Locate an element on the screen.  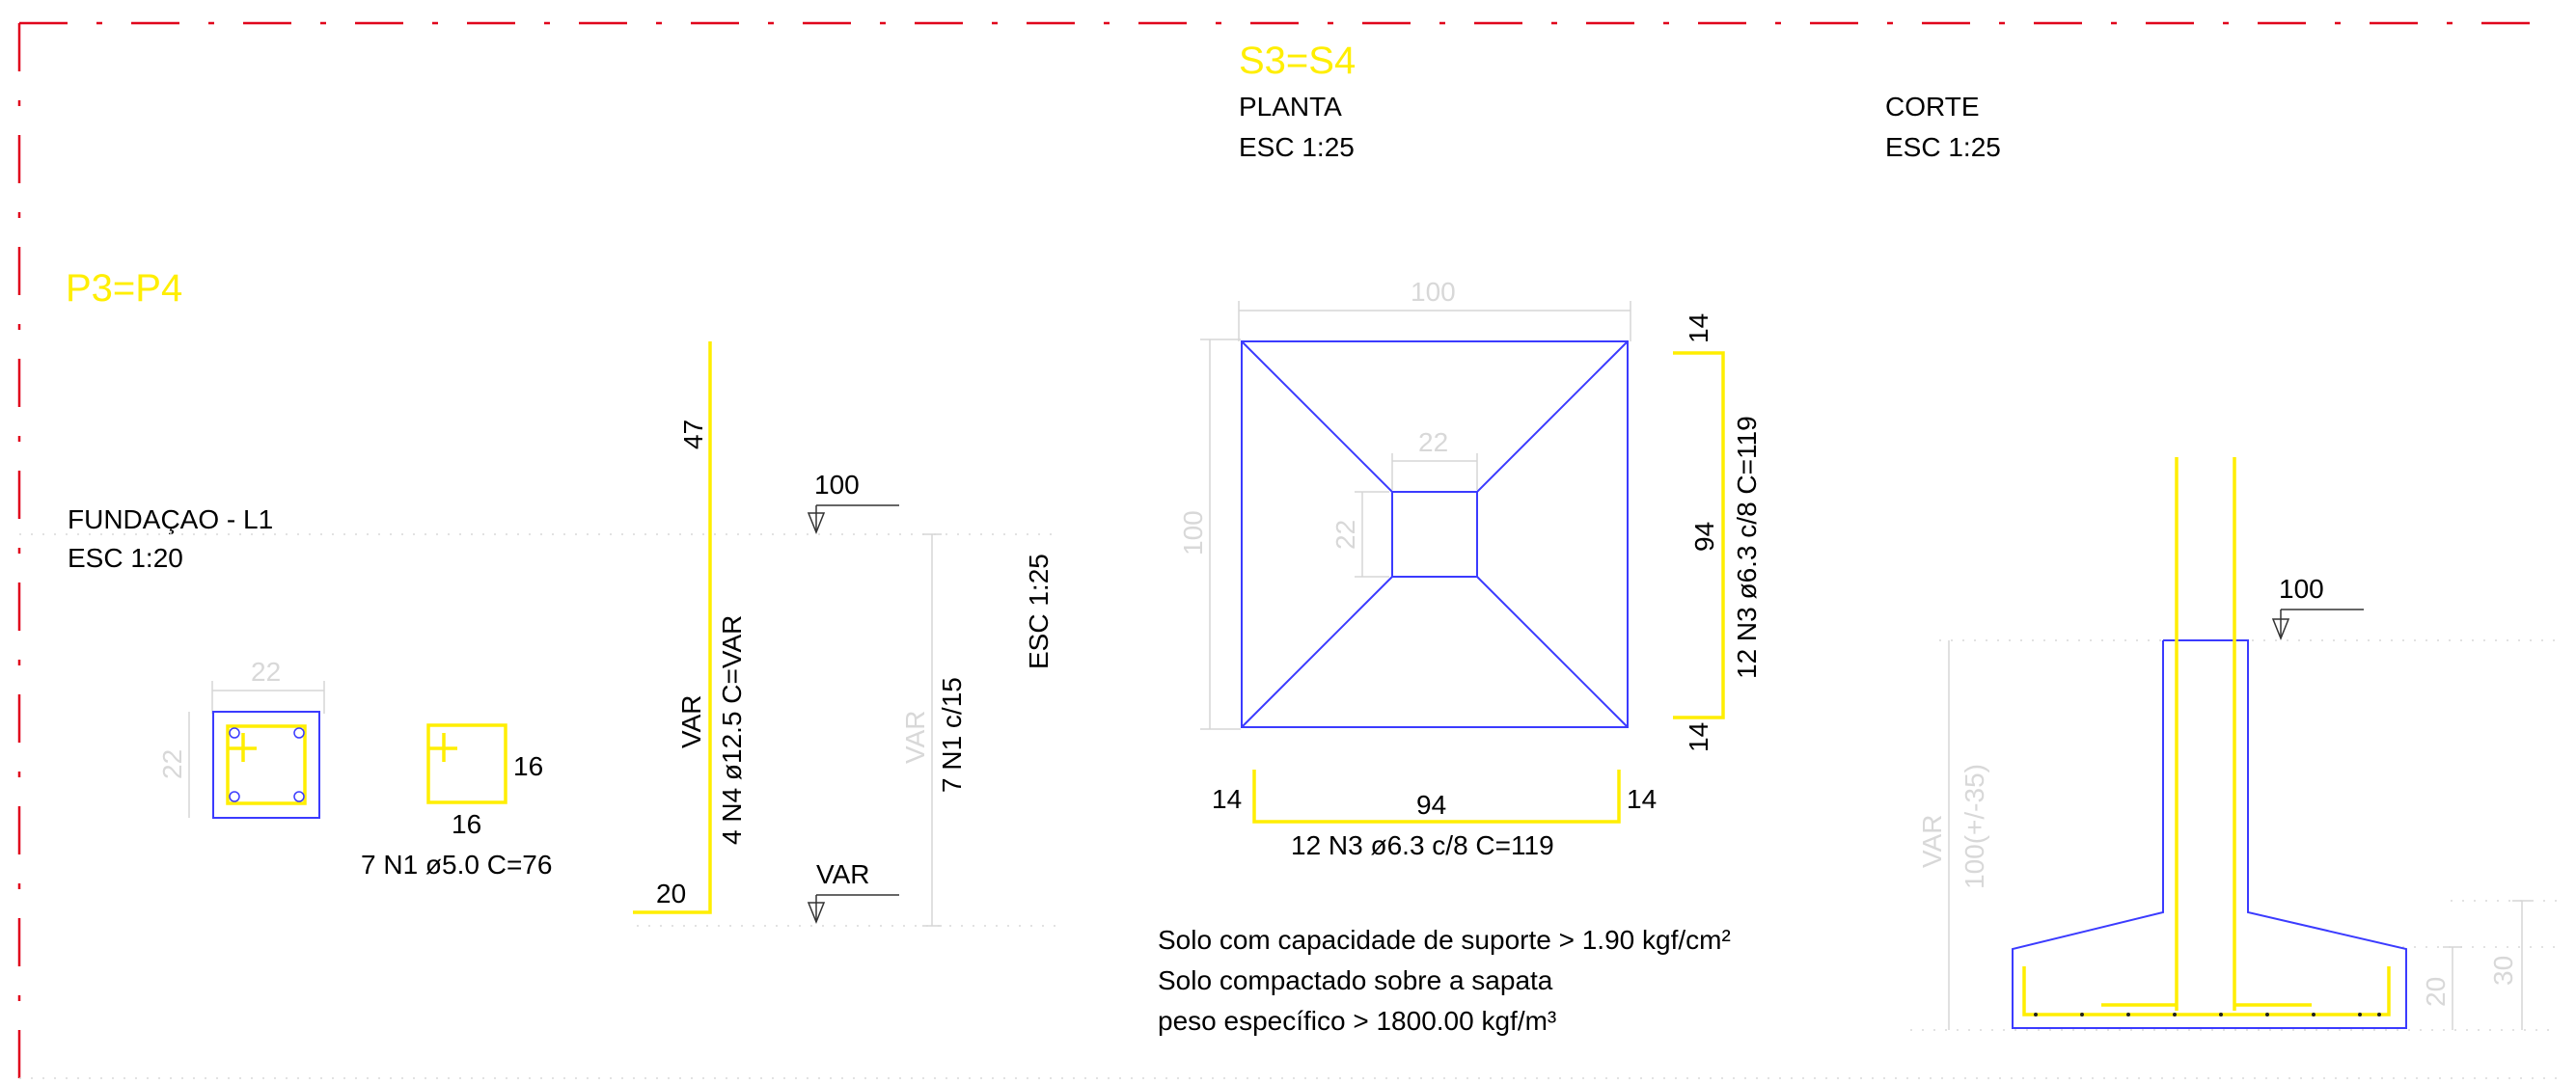
section-rebar-dots is located at coordinates (2207, 1014).